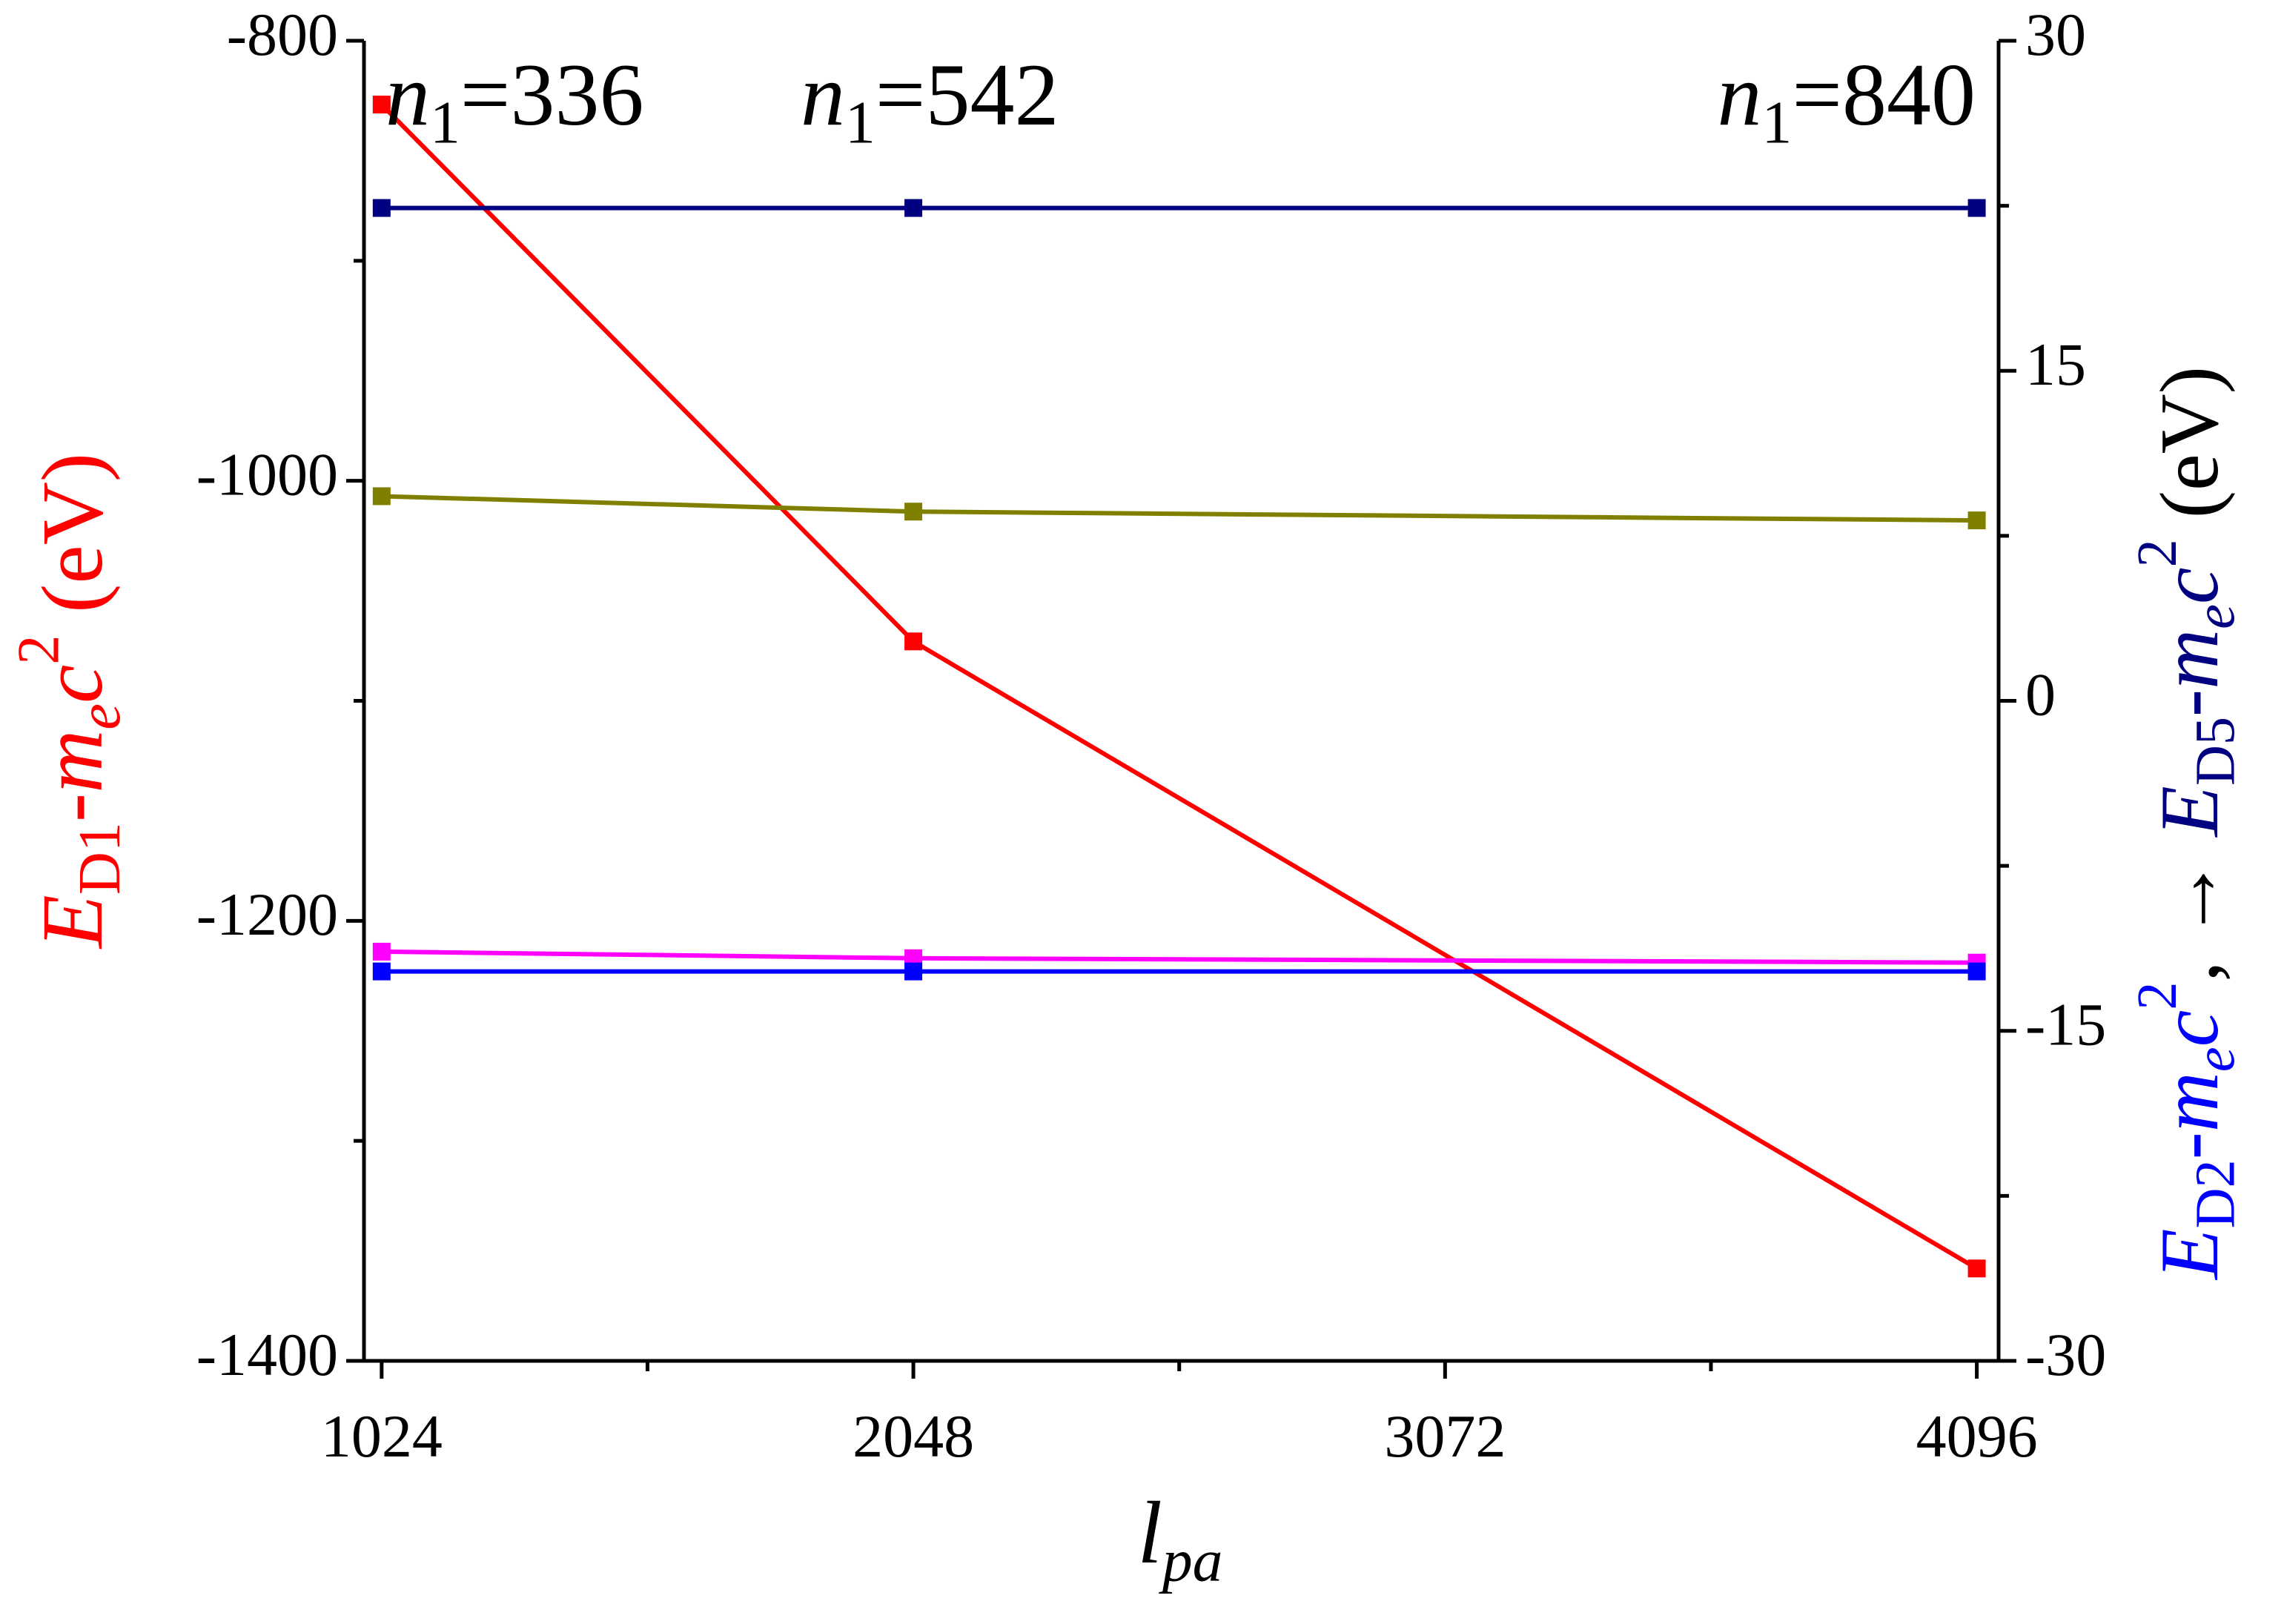  I want to click on label-part: =840, so click(1884, 94).